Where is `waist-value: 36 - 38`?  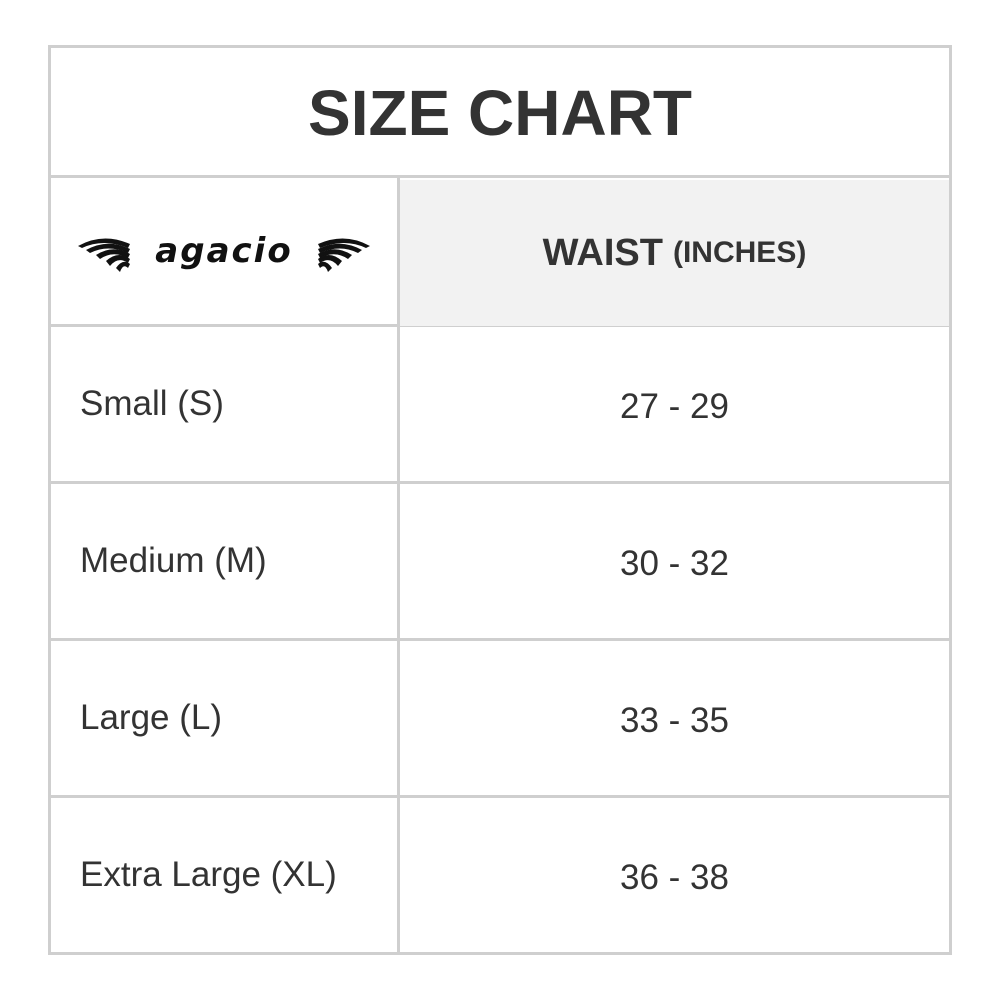
waist-value: 36 - 38 is located at coordinates (674, 877).